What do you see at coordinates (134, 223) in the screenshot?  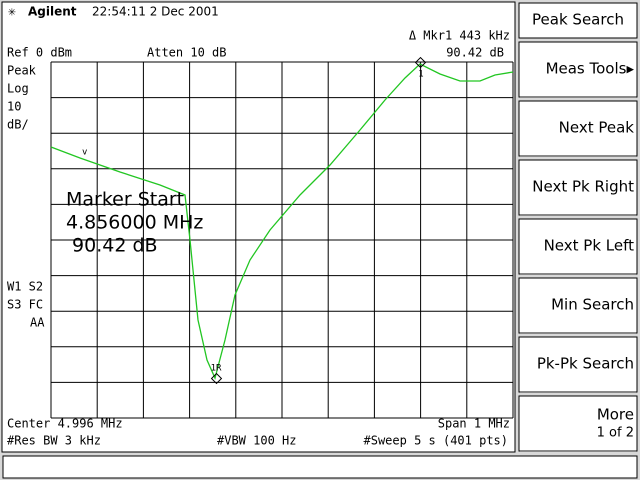 I see `marker-info: 4.856000 MHz` at bounding box center [134, 223].